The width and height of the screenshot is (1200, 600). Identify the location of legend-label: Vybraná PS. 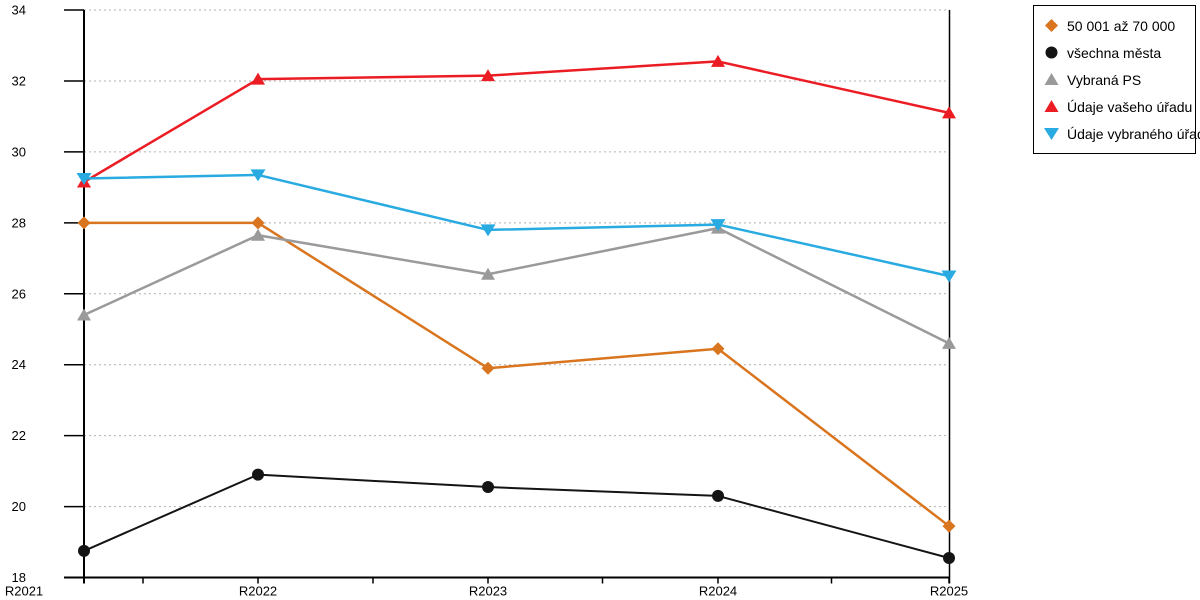
(1104, 79).